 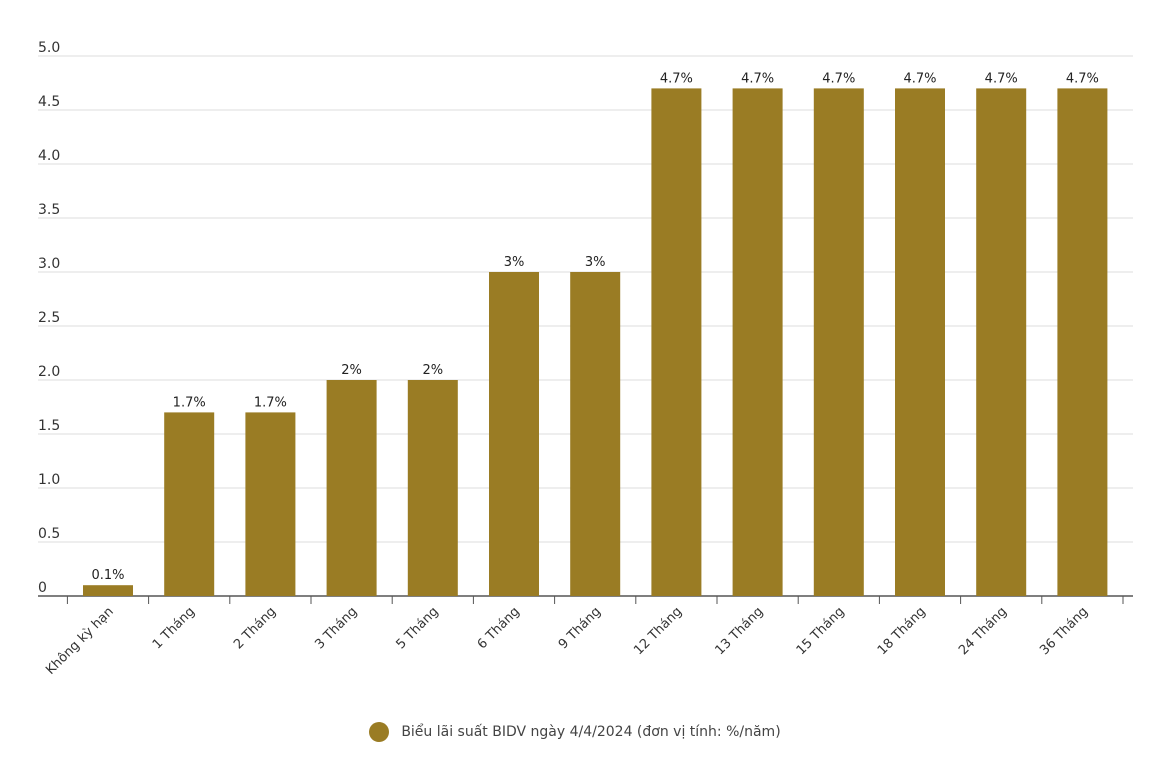 I want to click on x-tick-label: 24 Tháng, so click(x=983, y=631).